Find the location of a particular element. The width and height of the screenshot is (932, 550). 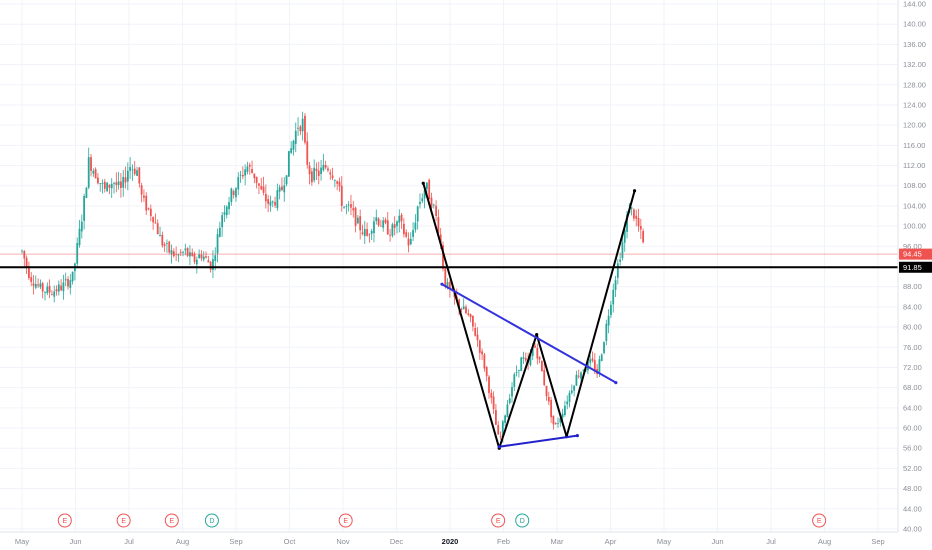

price-axis-background is located at coordinates (915, 275).